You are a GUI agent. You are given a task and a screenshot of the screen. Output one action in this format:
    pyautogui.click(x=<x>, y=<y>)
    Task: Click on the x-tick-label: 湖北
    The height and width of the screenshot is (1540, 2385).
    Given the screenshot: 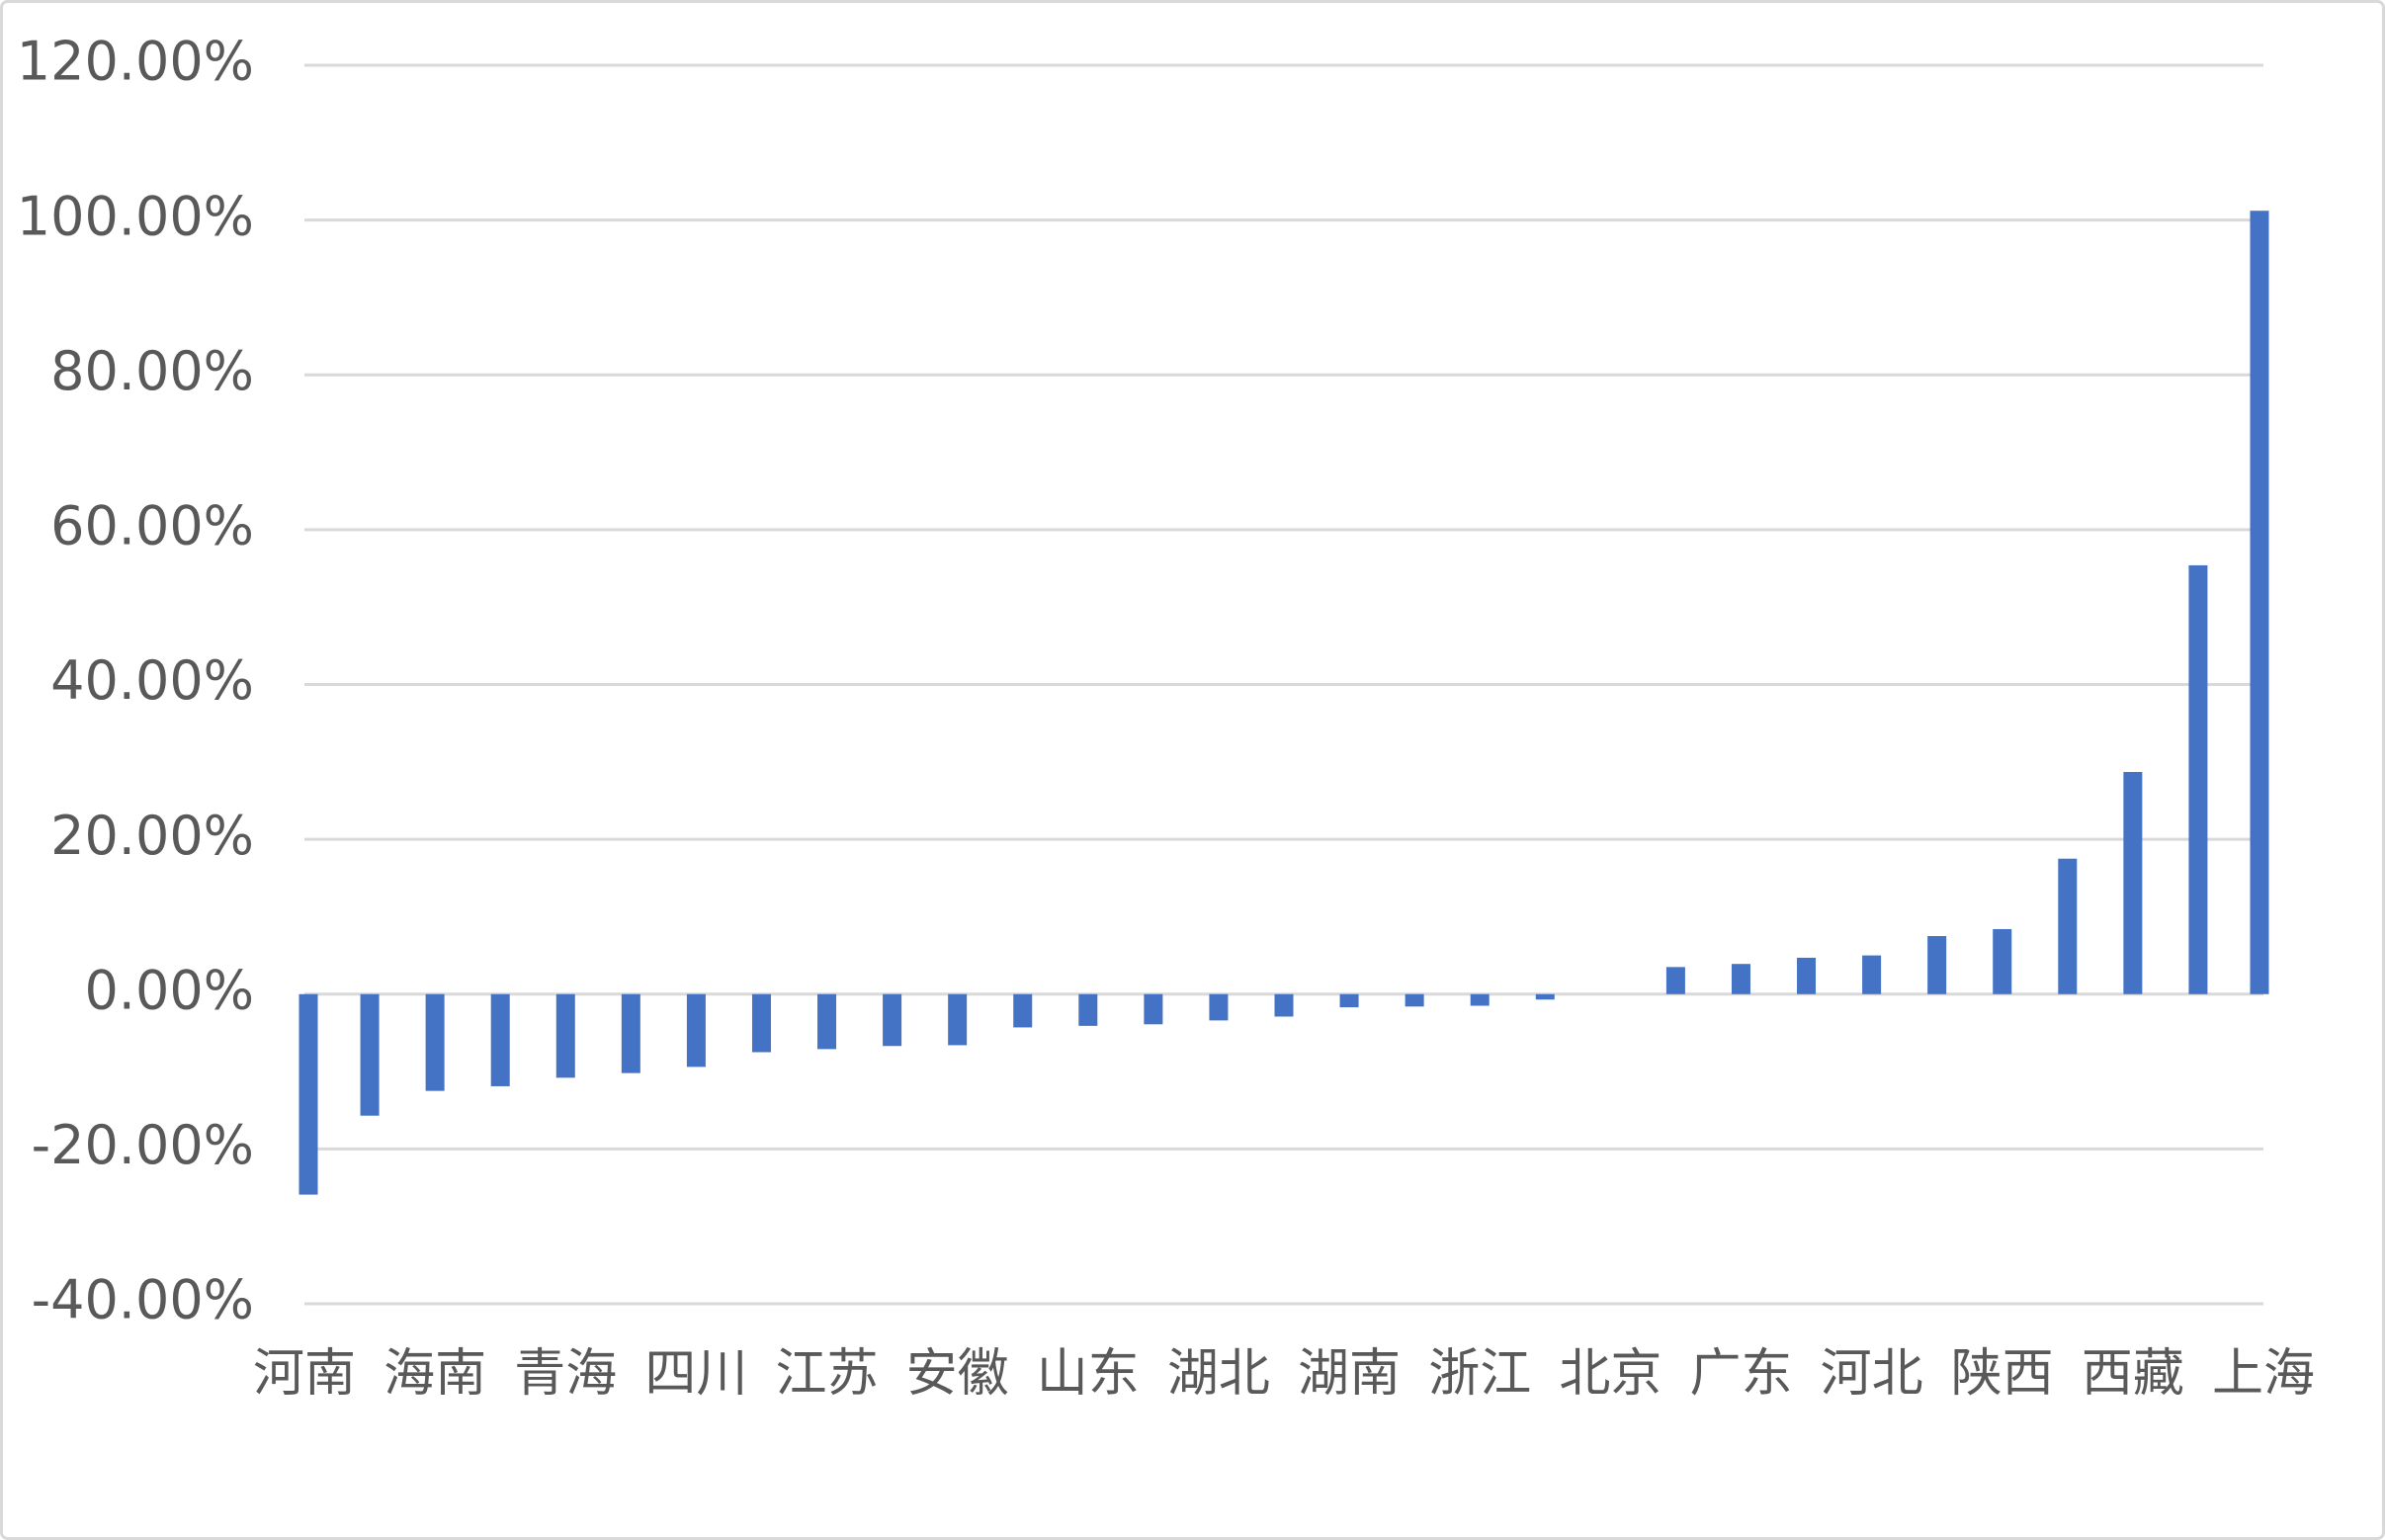 What is the action you would take?
    pyautogui.click(x=1218, y=1374)
    